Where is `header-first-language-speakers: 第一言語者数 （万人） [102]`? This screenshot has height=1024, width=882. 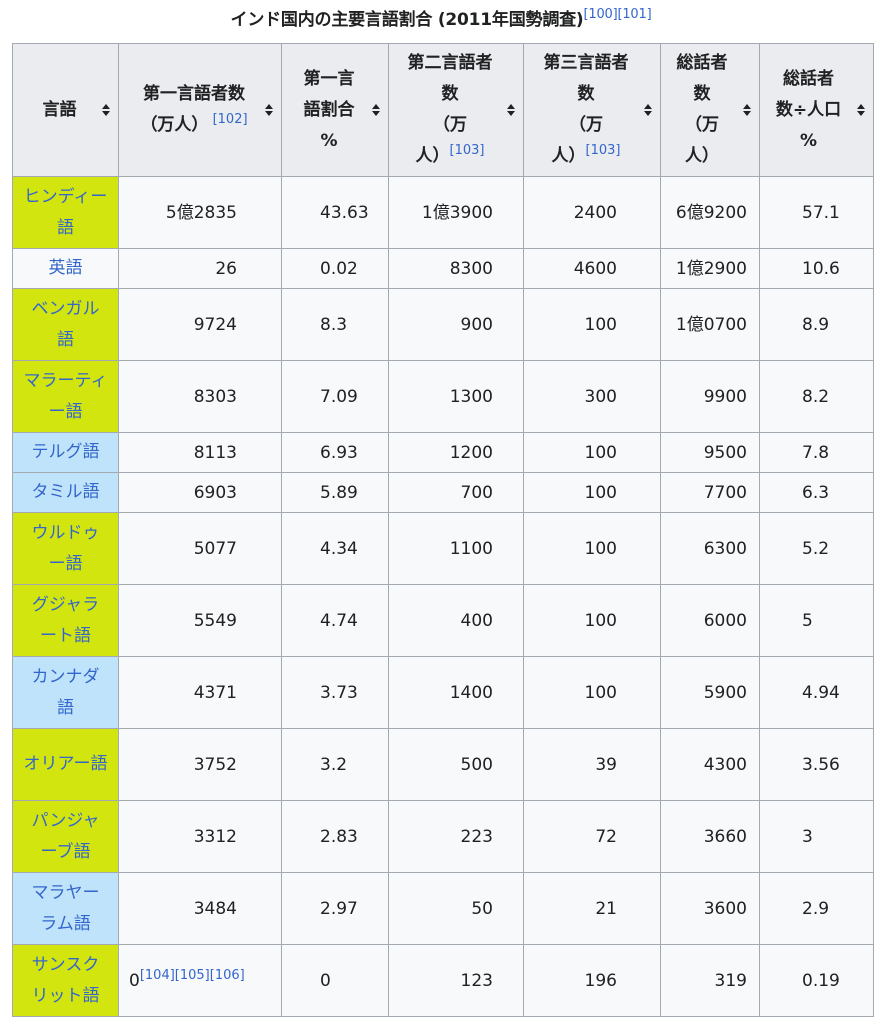 header-first-language-speakers: 第一言語者数 （万人） [102] is located at coordinates (200, 110).